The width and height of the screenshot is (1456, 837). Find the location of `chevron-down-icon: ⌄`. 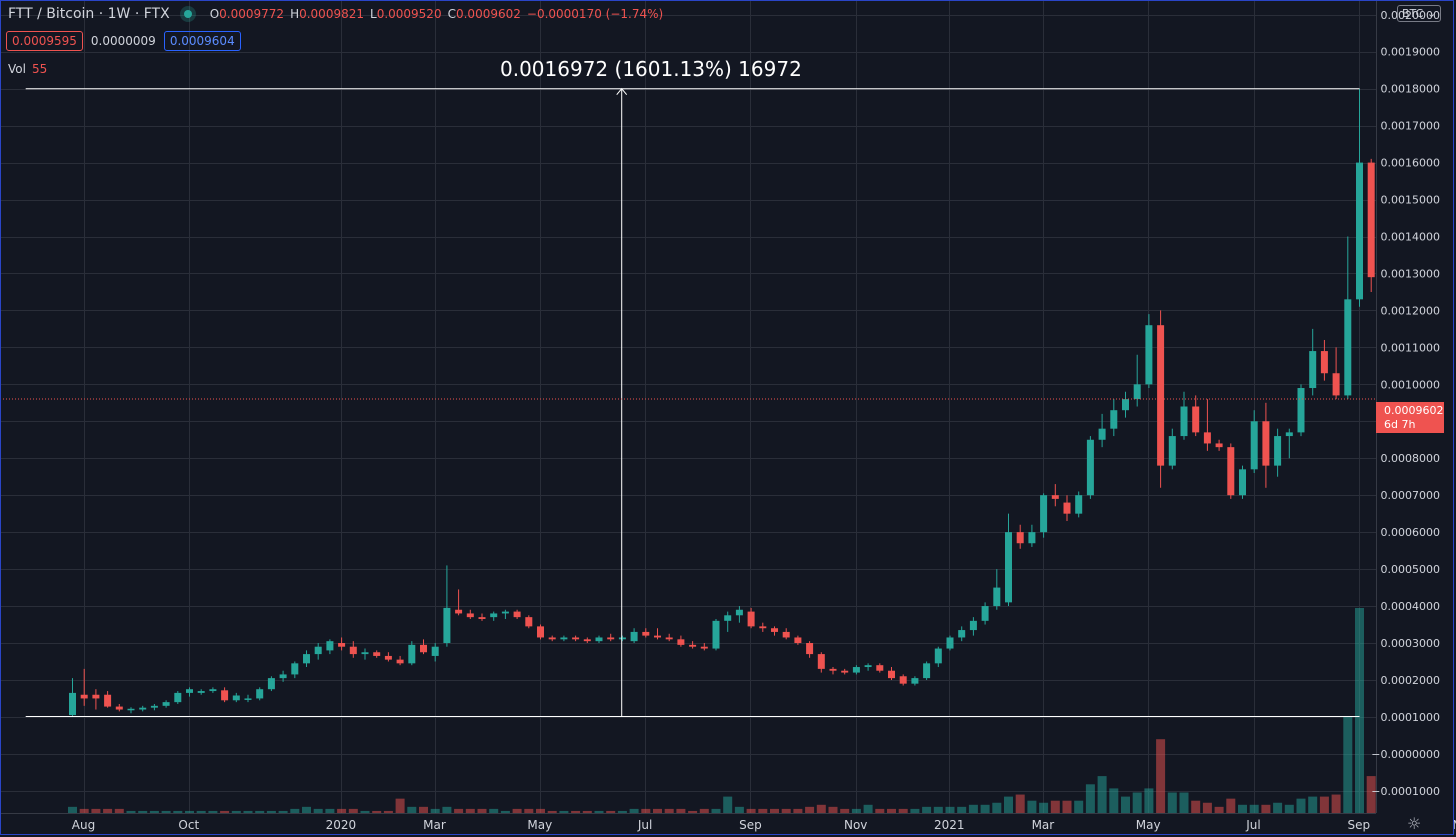

chevron-down-icon: ⌄ is located at coordinates (1431, 13).